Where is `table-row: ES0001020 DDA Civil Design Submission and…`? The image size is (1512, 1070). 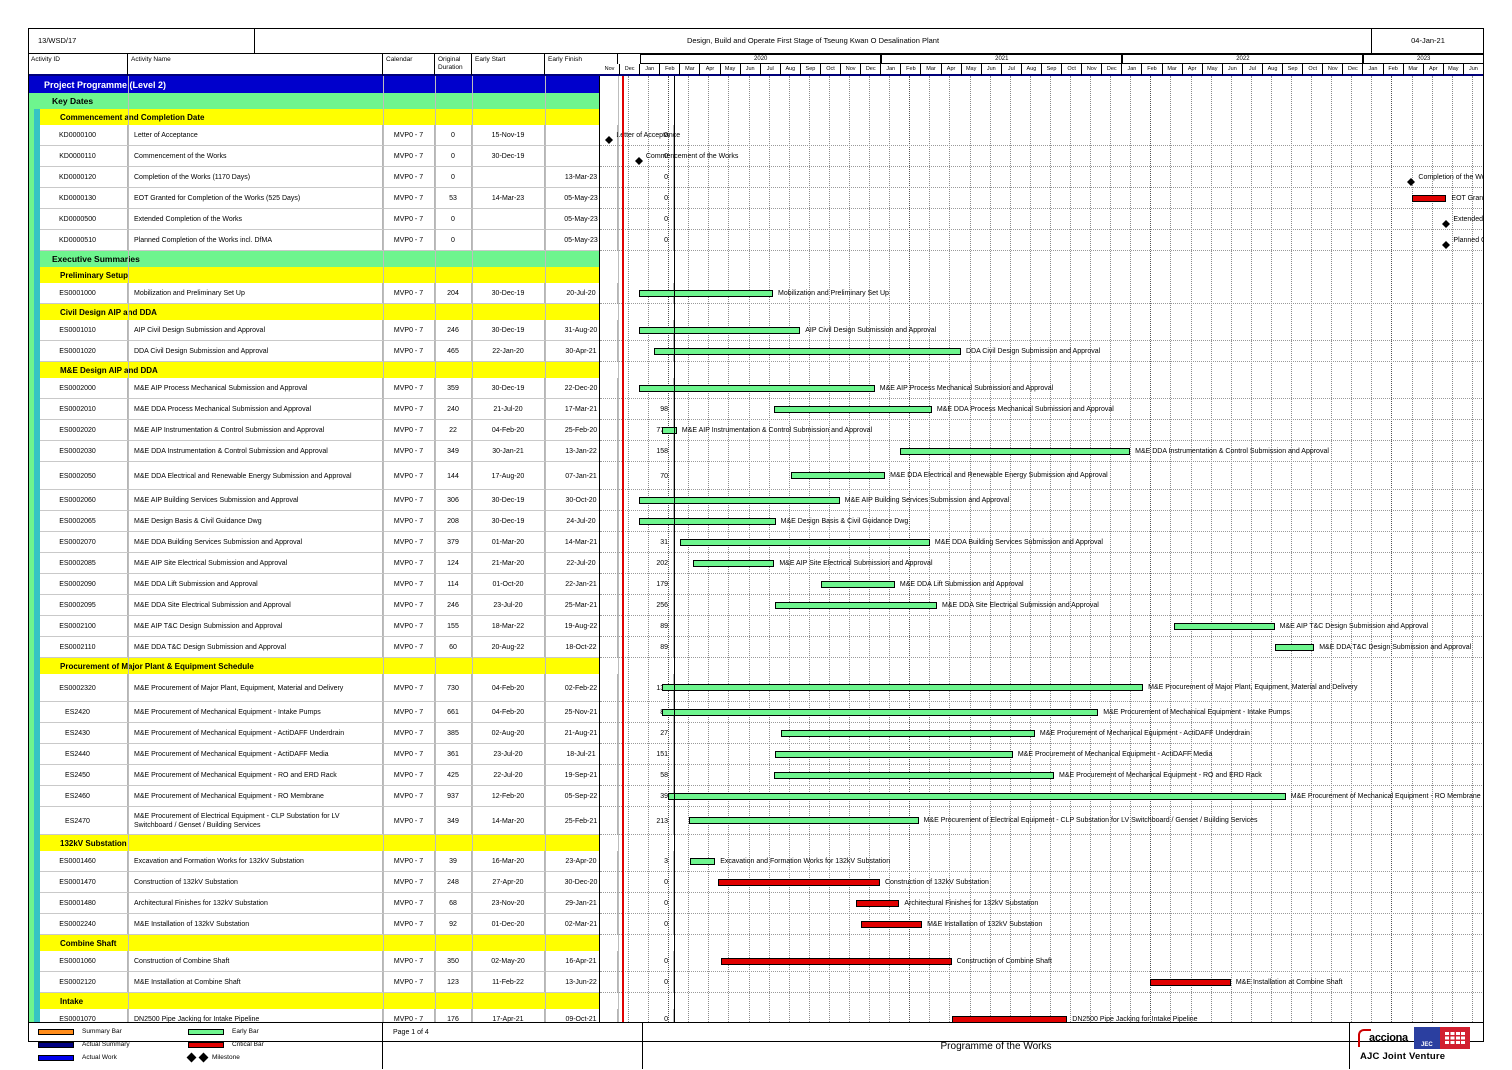
table-row: ES0001020 DDA Civil Design Submission and… is located at coordinates (756, 351).